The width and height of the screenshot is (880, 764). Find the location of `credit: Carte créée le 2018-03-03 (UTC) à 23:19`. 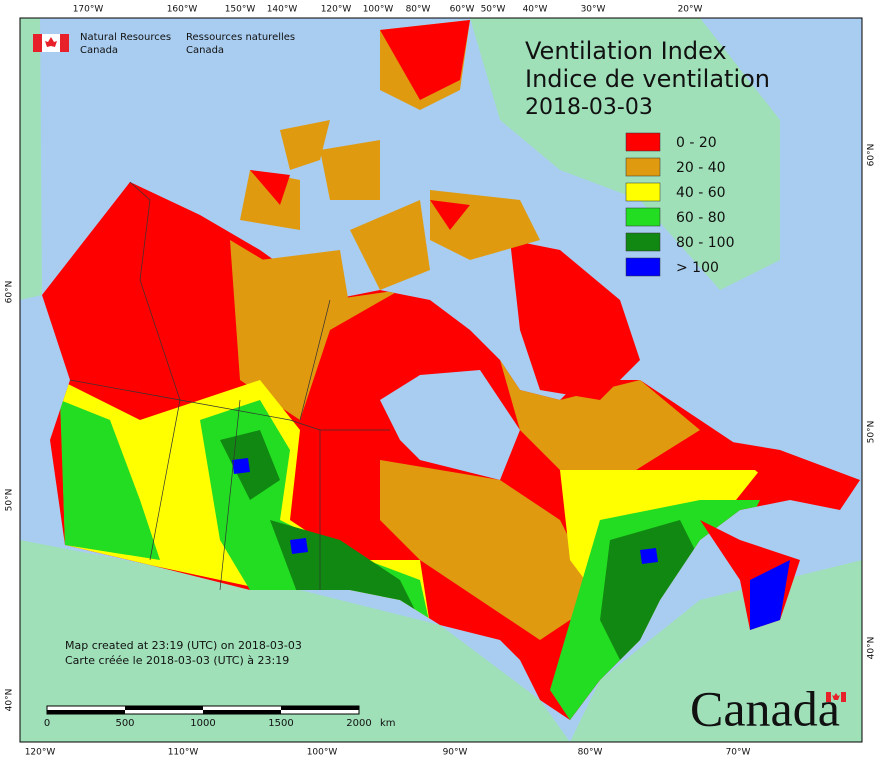

credit: Carte créée le 2018-03-03 (UTC) à 23:19 is located at coordinates (177, 660).